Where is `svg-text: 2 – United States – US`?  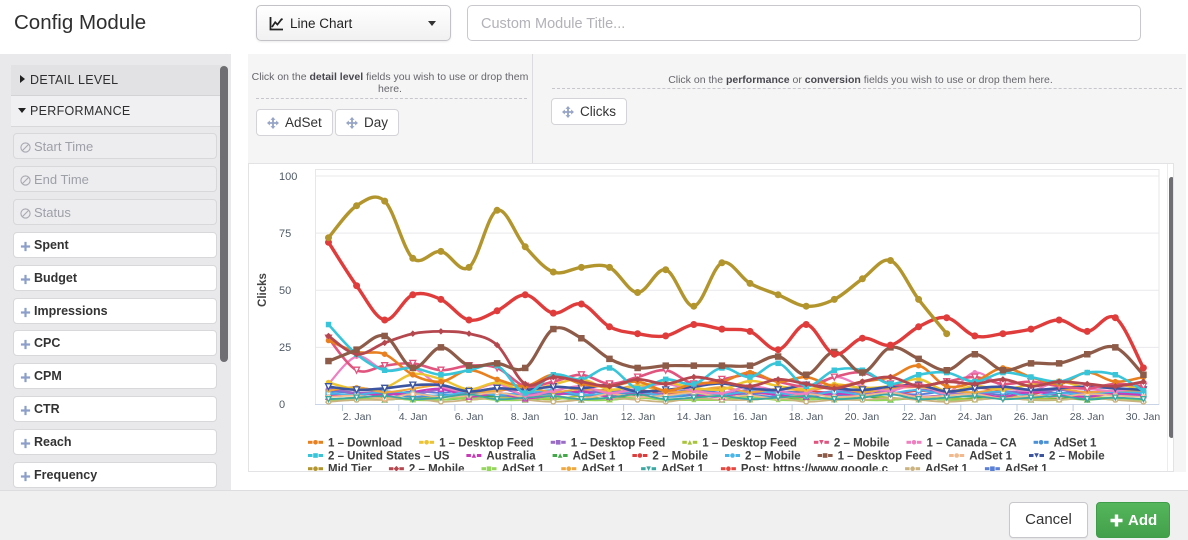 svg-text: 2 – United States – US is located at coordinates (389, 457).